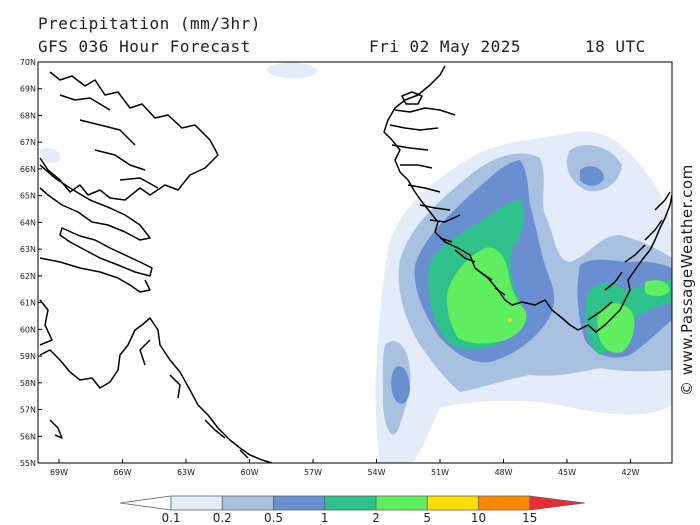  What do you see at coordinates (567, 472) in the screenshot?
I see `longitude-label: 45W` at bounding box center [567, 472].